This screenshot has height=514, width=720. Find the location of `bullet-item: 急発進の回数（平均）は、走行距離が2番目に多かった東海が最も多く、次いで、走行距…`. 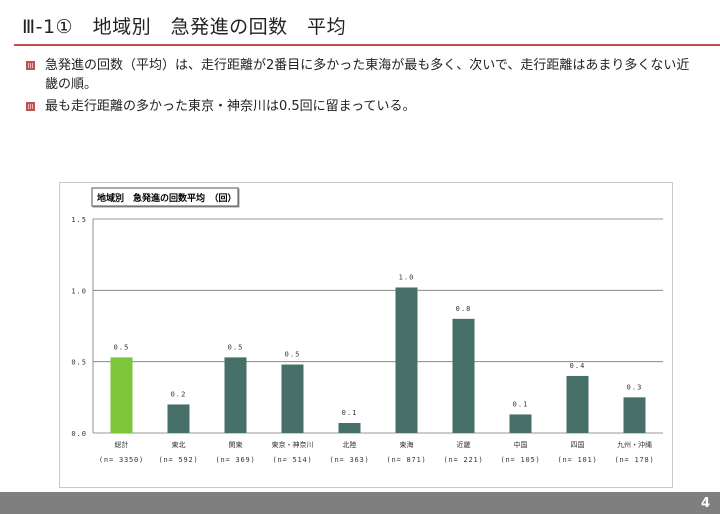

bullet-item: 急発進の回数（平均）は、走行距離が2番目に多かった東海が最も多く、次いで、走行距… is located at coordinates (361, 75).